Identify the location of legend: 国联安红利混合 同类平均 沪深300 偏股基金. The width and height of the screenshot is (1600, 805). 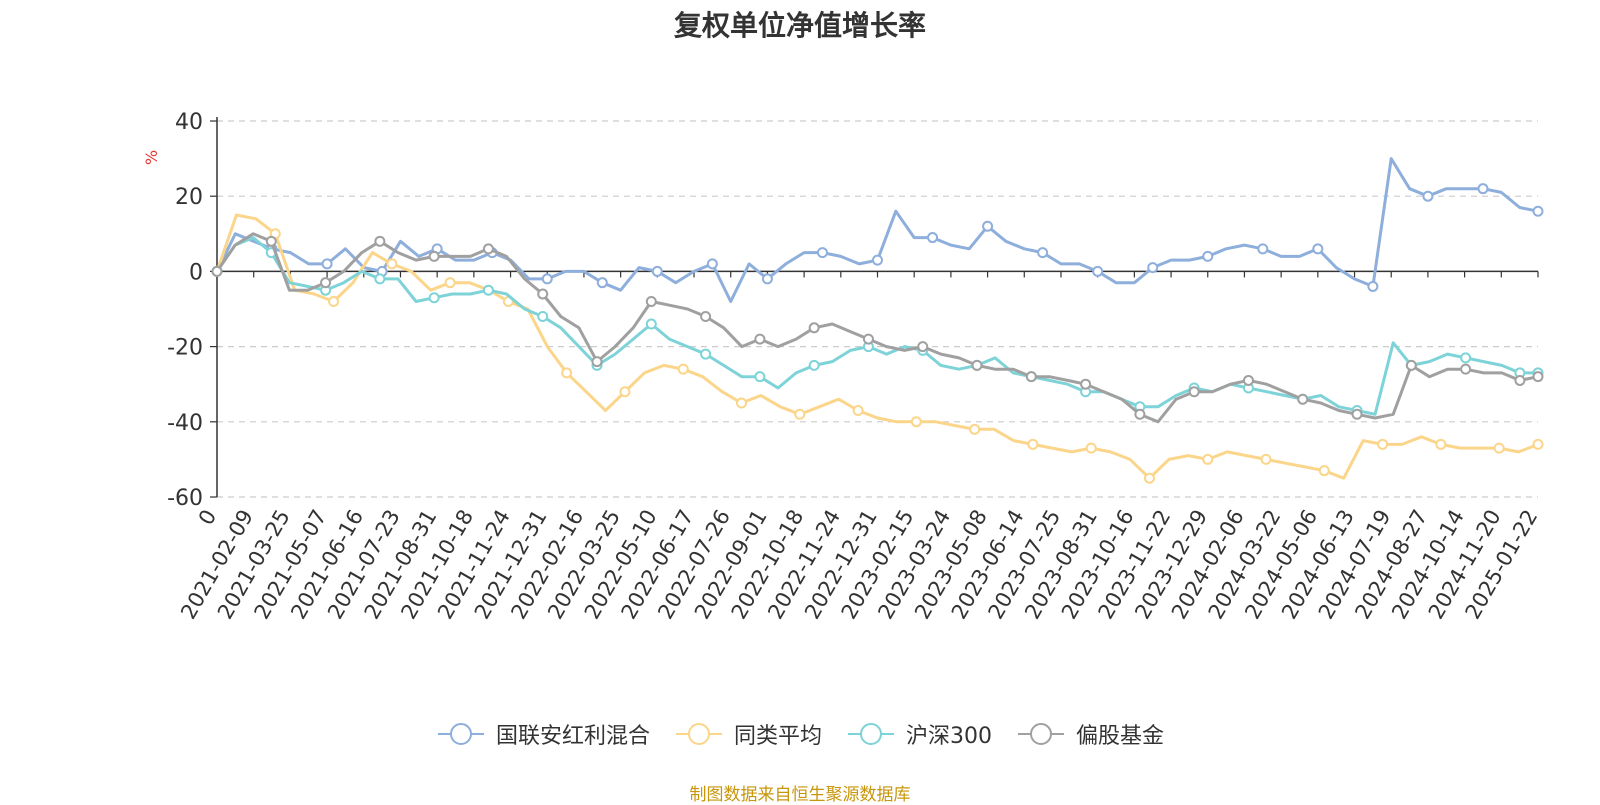
(800, 734).